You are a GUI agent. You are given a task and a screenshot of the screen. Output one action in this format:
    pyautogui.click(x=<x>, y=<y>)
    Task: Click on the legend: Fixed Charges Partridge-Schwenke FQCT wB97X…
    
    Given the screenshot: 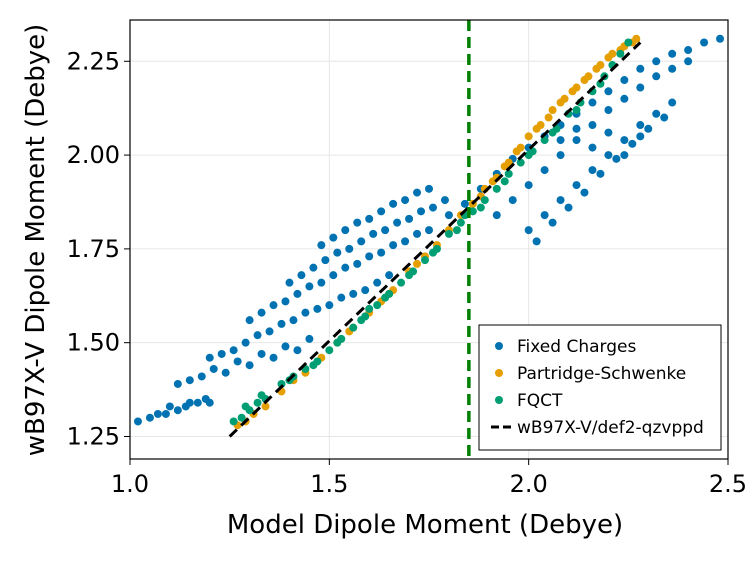 What is the action you would take?
    pyautogui.click(x=600, y=387)
    